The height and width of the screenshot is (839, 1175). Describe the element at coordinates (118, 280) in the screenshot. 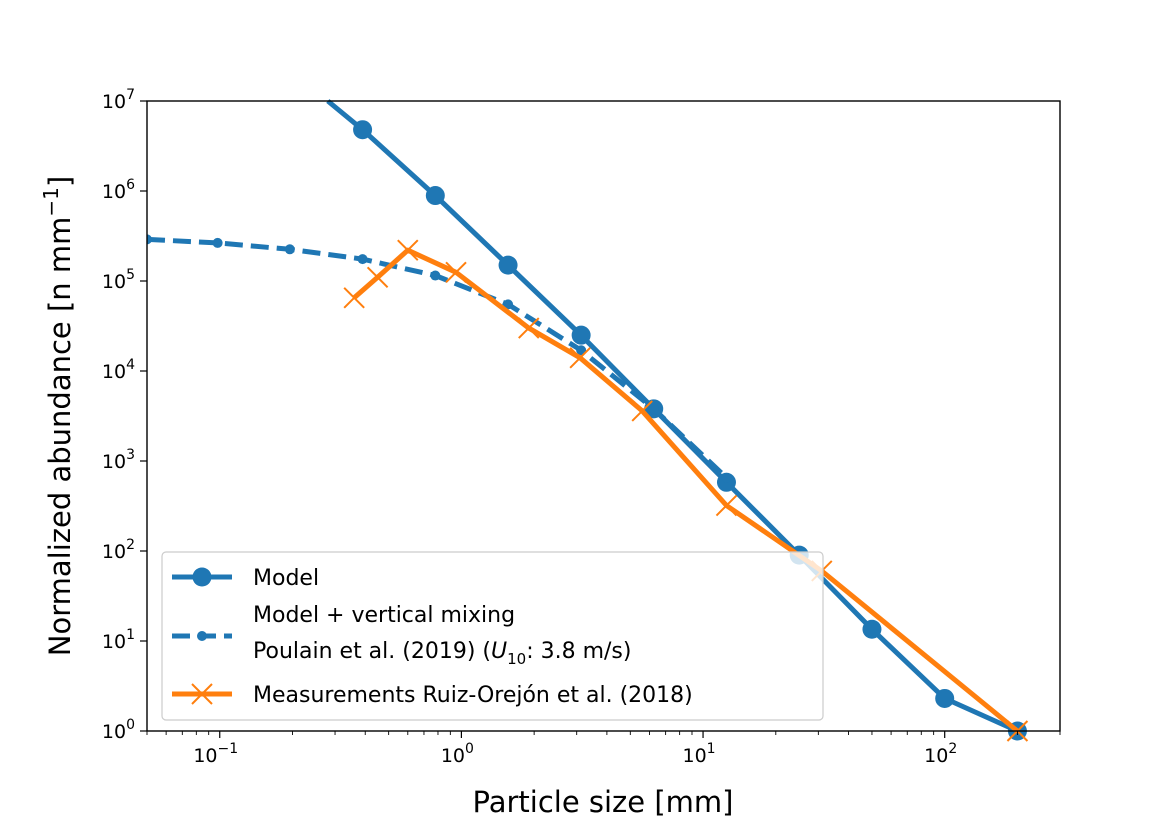

I see `y-tick-label: 10⁵` at that location.